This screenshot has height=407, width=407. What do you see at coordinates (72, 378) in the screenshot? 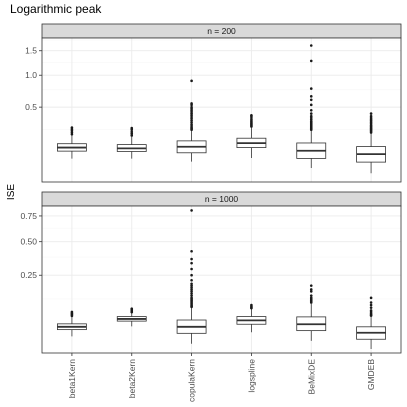
I see `x-tick-label: beta1Kern` at bounding box center [72, 378].